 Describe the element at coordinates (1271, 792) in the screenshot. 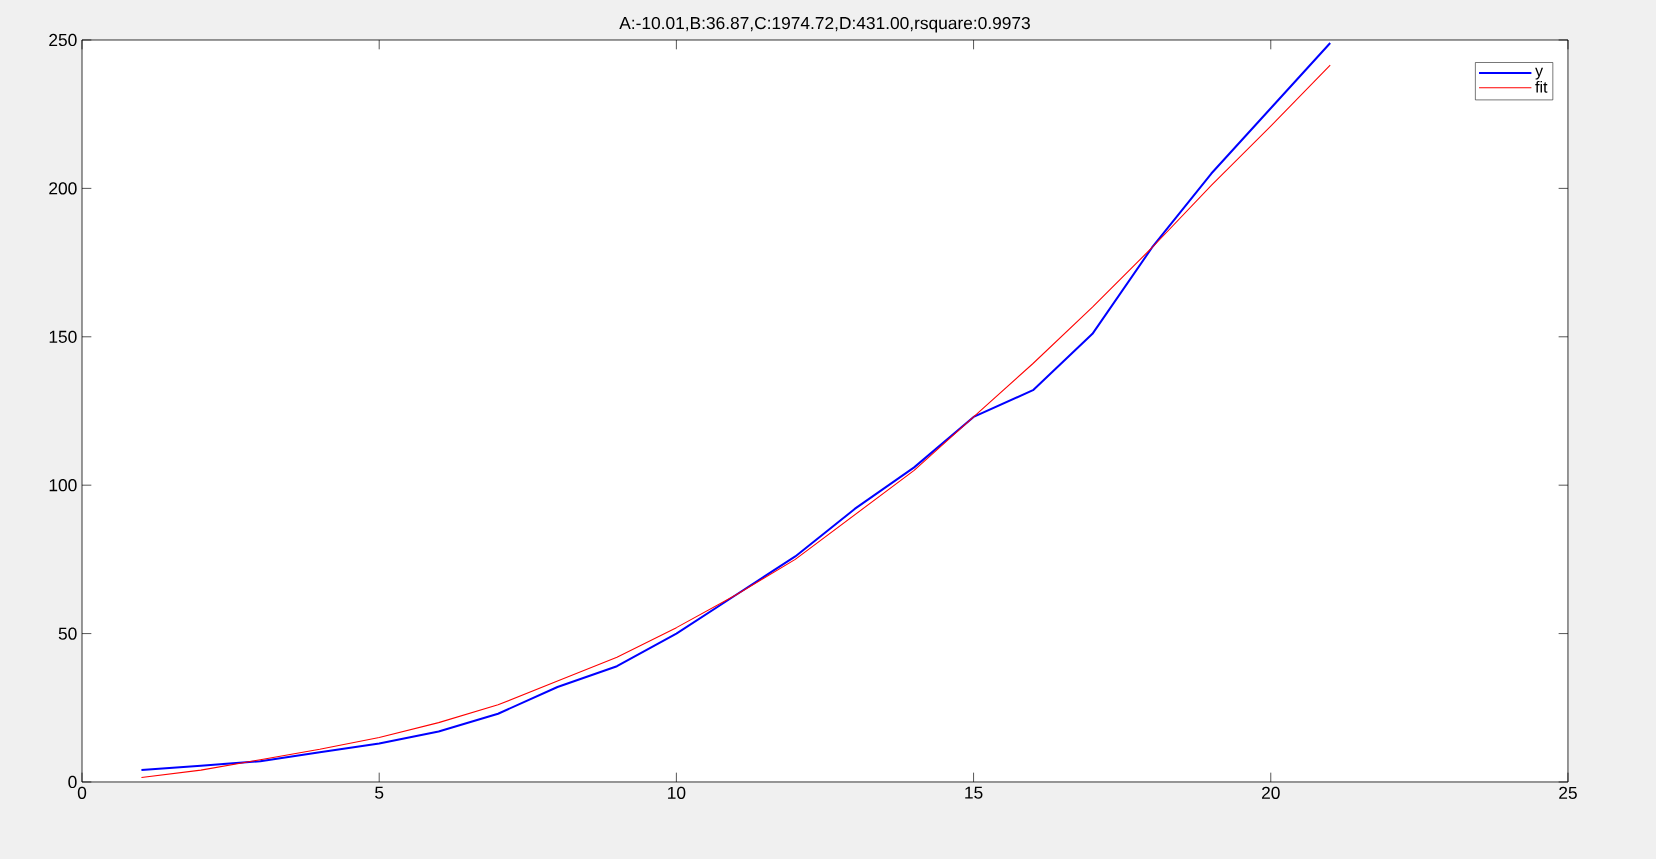

I see `x-tick-label: 20` at that location.